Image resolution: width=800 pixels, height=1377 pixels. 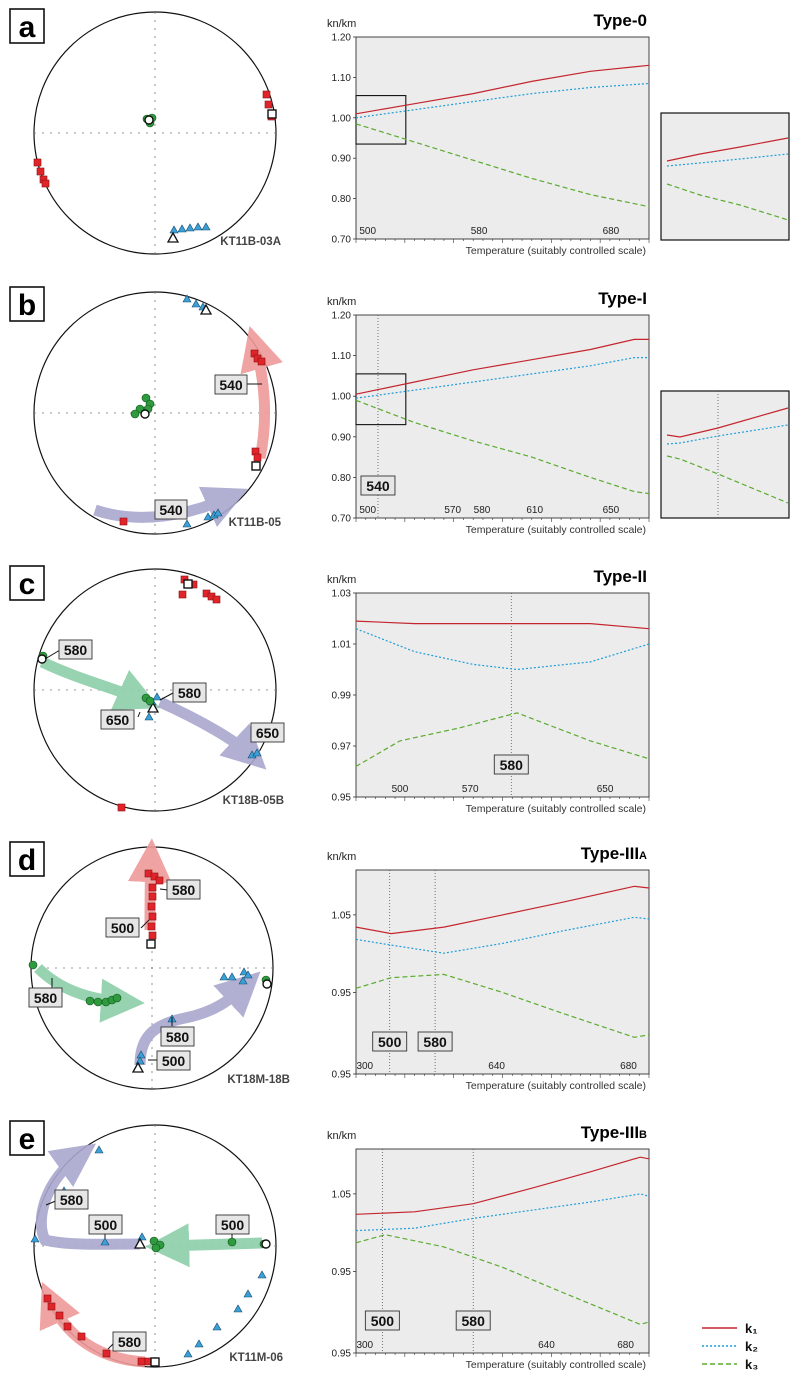 I want to click on legend-k1-label: k₁, so click(x=751, y=1328).